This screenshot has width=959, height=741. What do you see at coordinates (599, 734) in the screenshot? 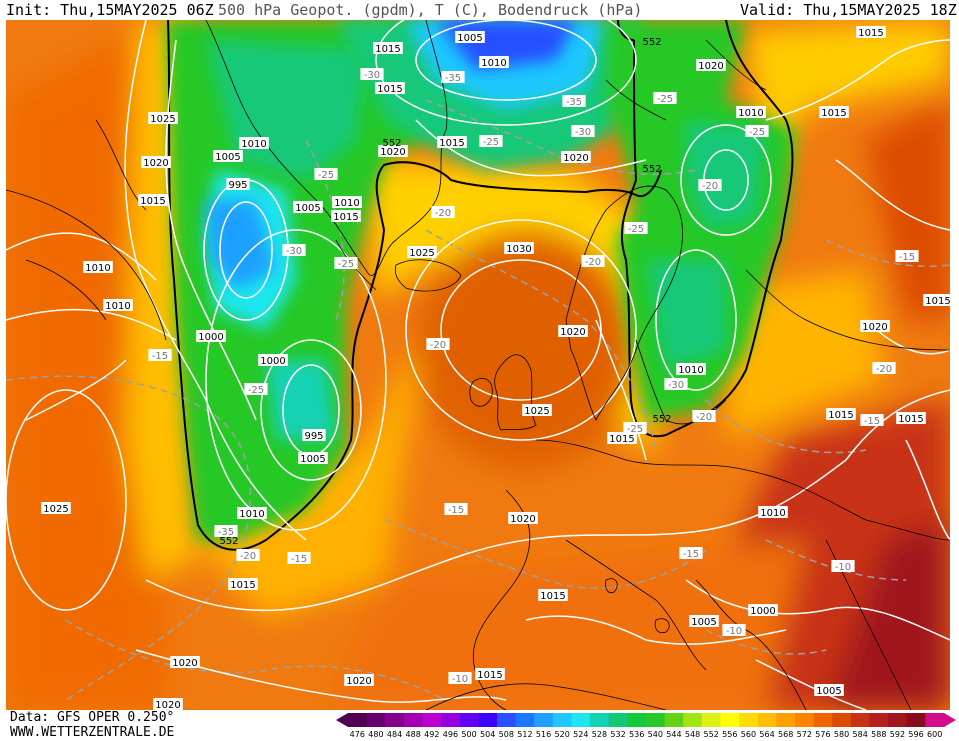
I see `colorbar-tick-label: 528` at bounding box center [599, 734].